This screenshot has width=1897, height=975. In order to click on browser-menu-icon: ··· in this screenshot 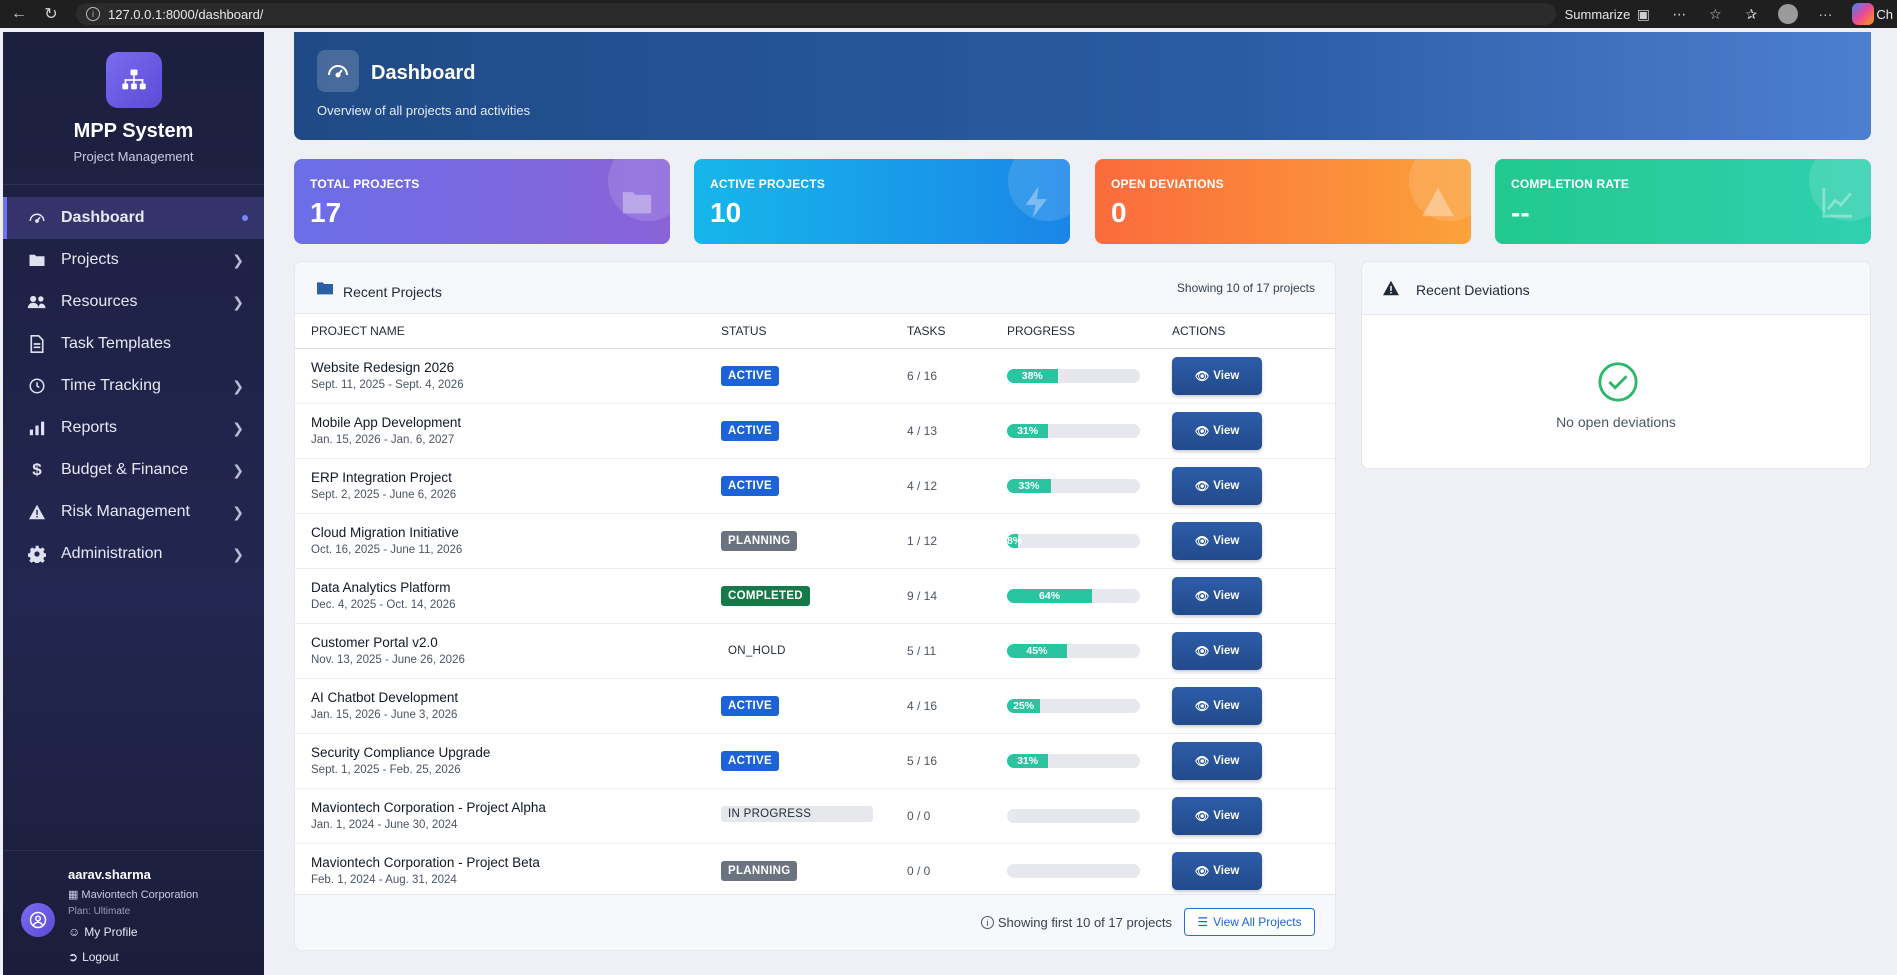, I will do `click(1825, 14)`.